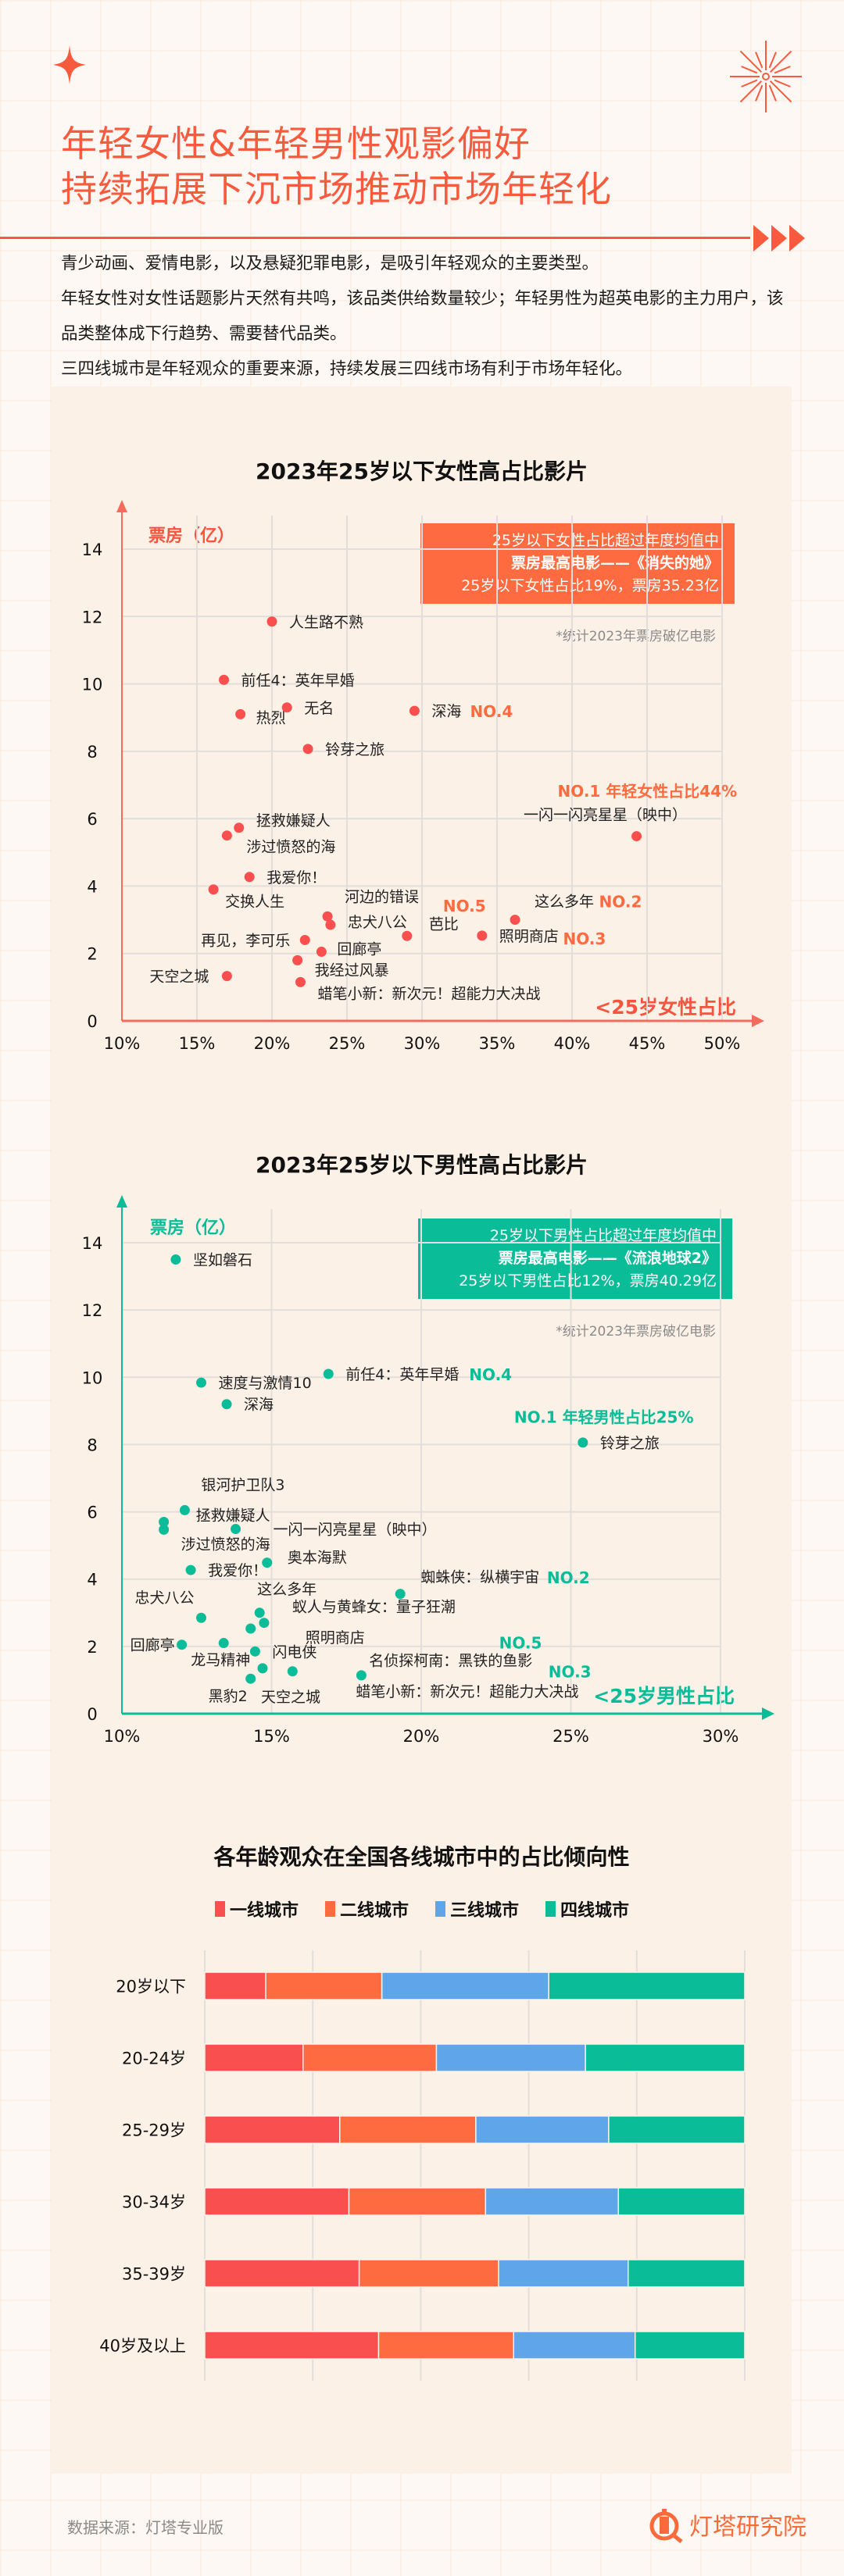  What do you see at coordinates (664, 1696) in the screenshot?
I see `male-x-axis-label: <25岁男性占比` at bounding box center [664, 1696].